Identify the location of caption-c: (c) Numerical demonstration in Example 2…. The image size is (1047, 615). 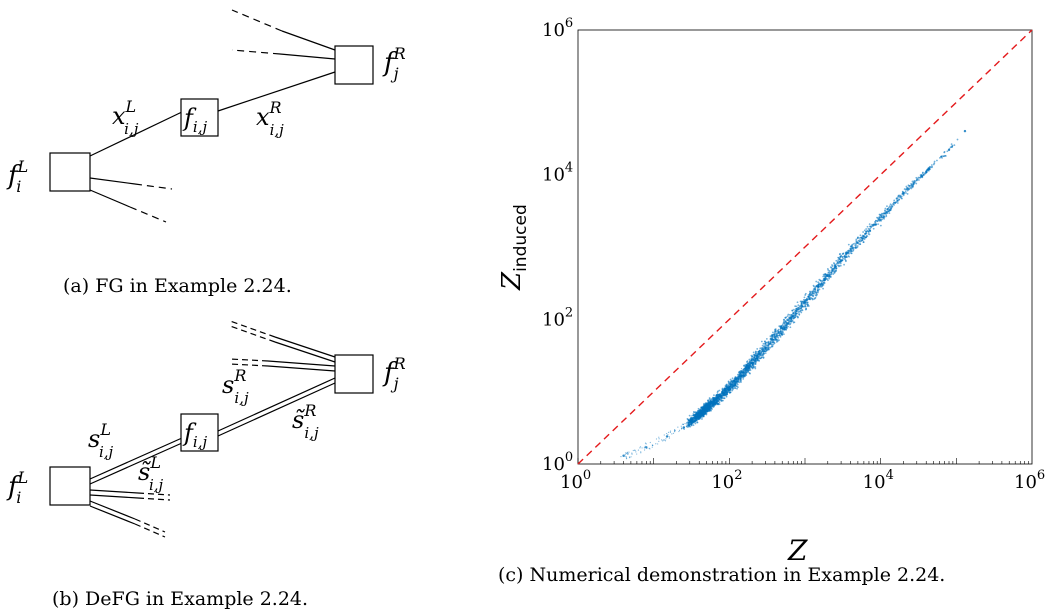
(721, 575).